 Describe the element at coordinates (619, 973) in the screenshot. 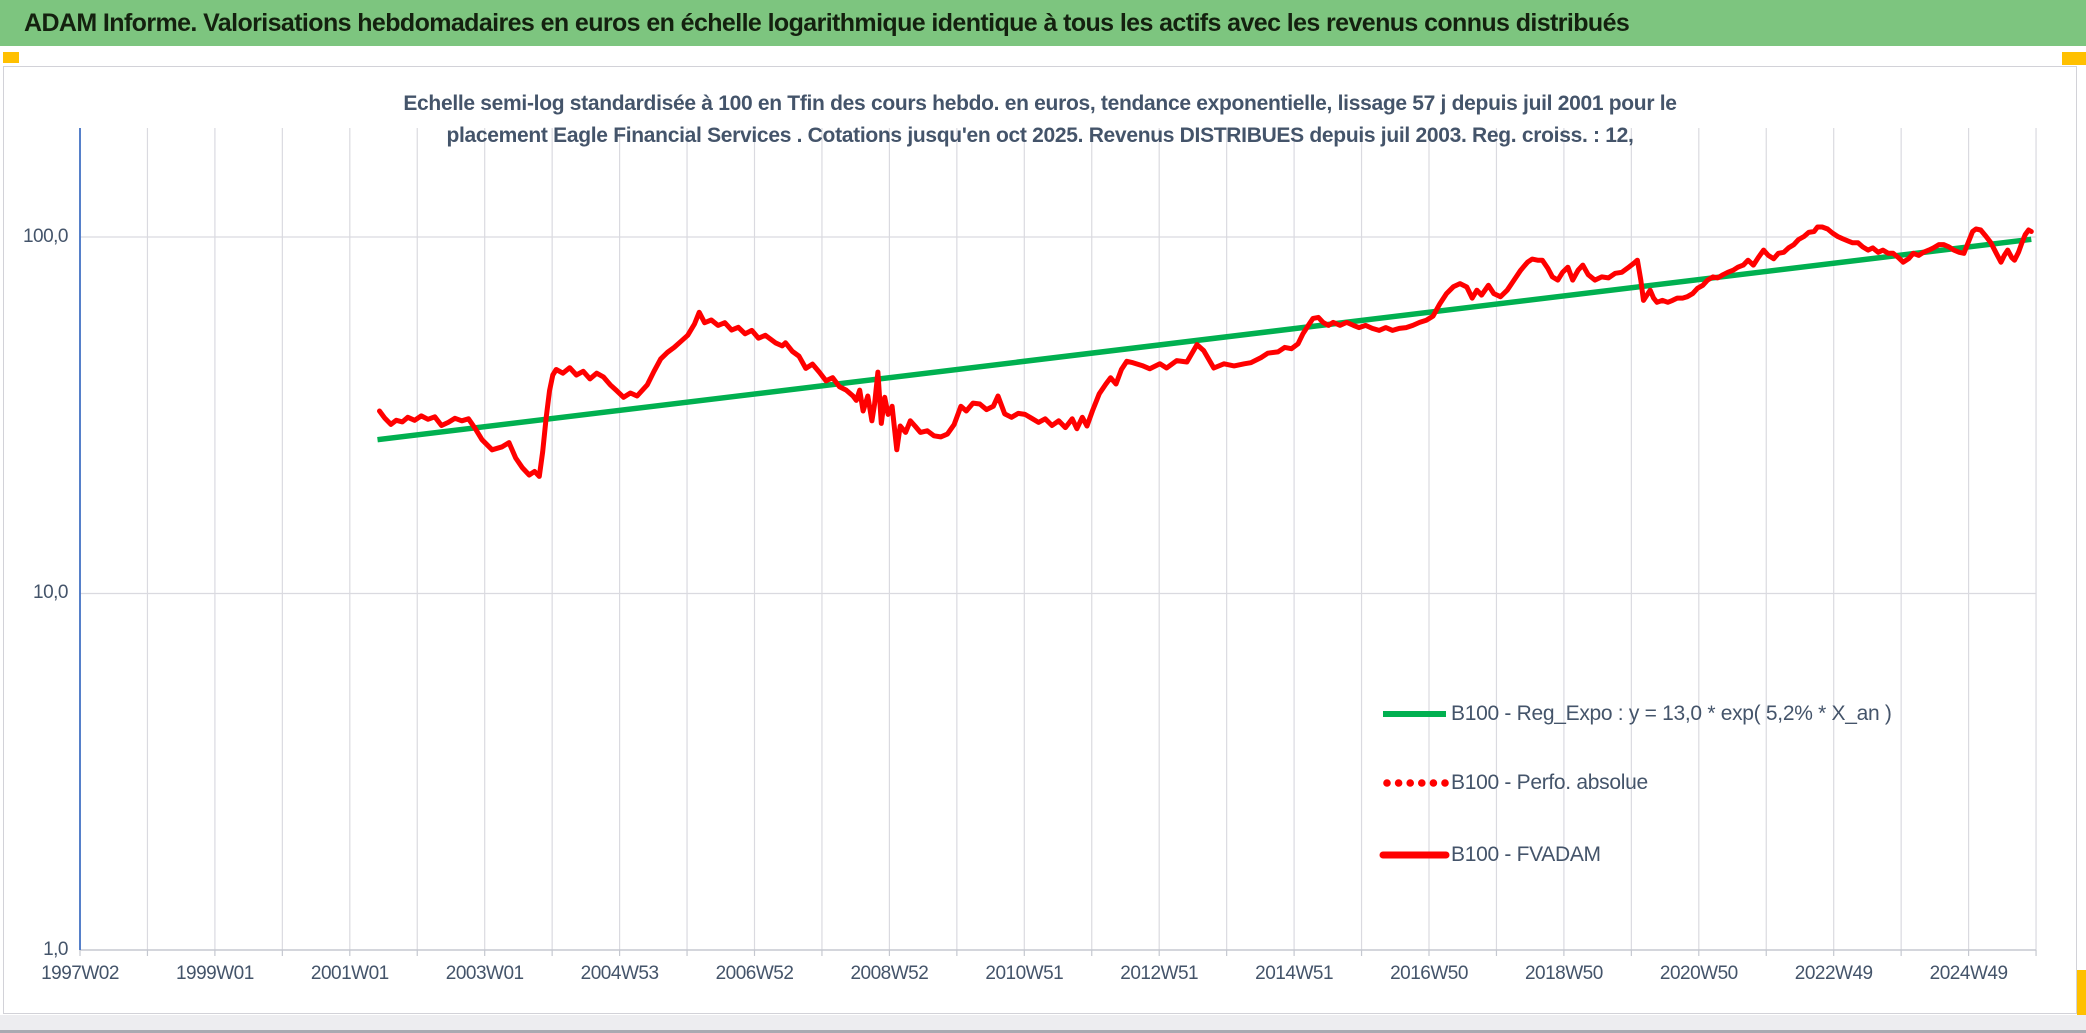

I see `x-tick-label: 2004W53` at that location.